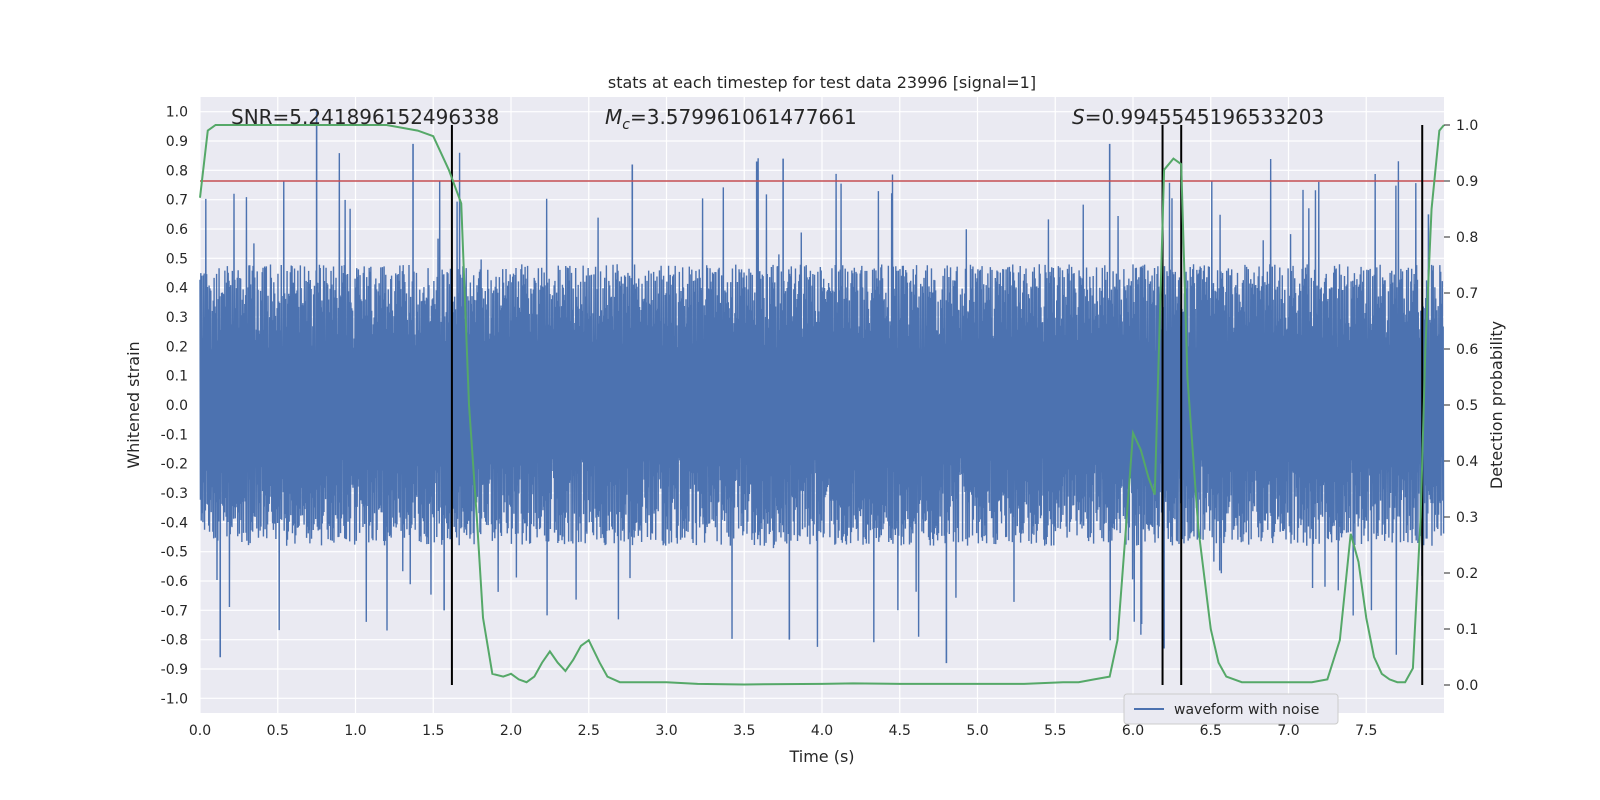  What do you see at coordinates (900, 731) in the screenshot?
I see `x-tick-label: 4.5` at bounding box center [900, 731].